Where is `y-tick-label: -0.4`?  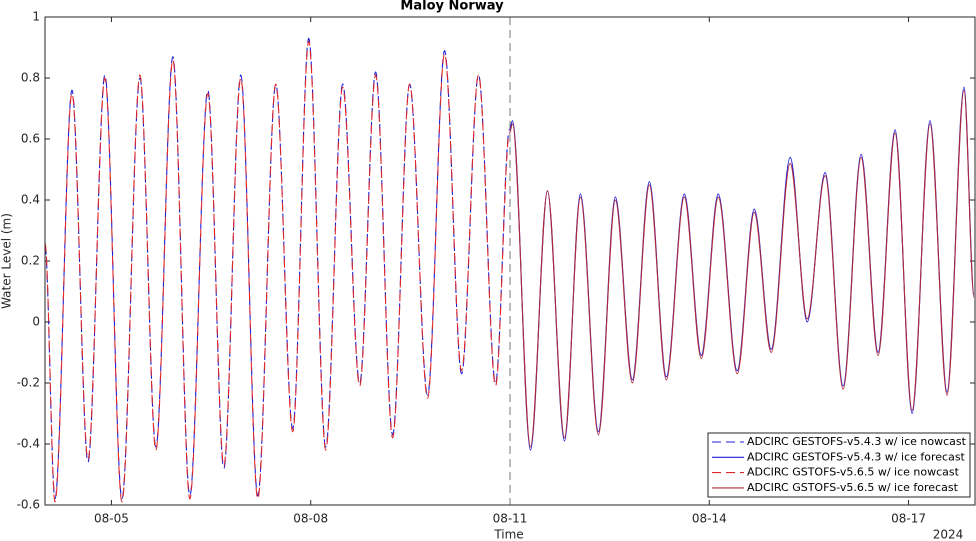
y-tick-label: -0.4 is located at coordinates (28, 444).